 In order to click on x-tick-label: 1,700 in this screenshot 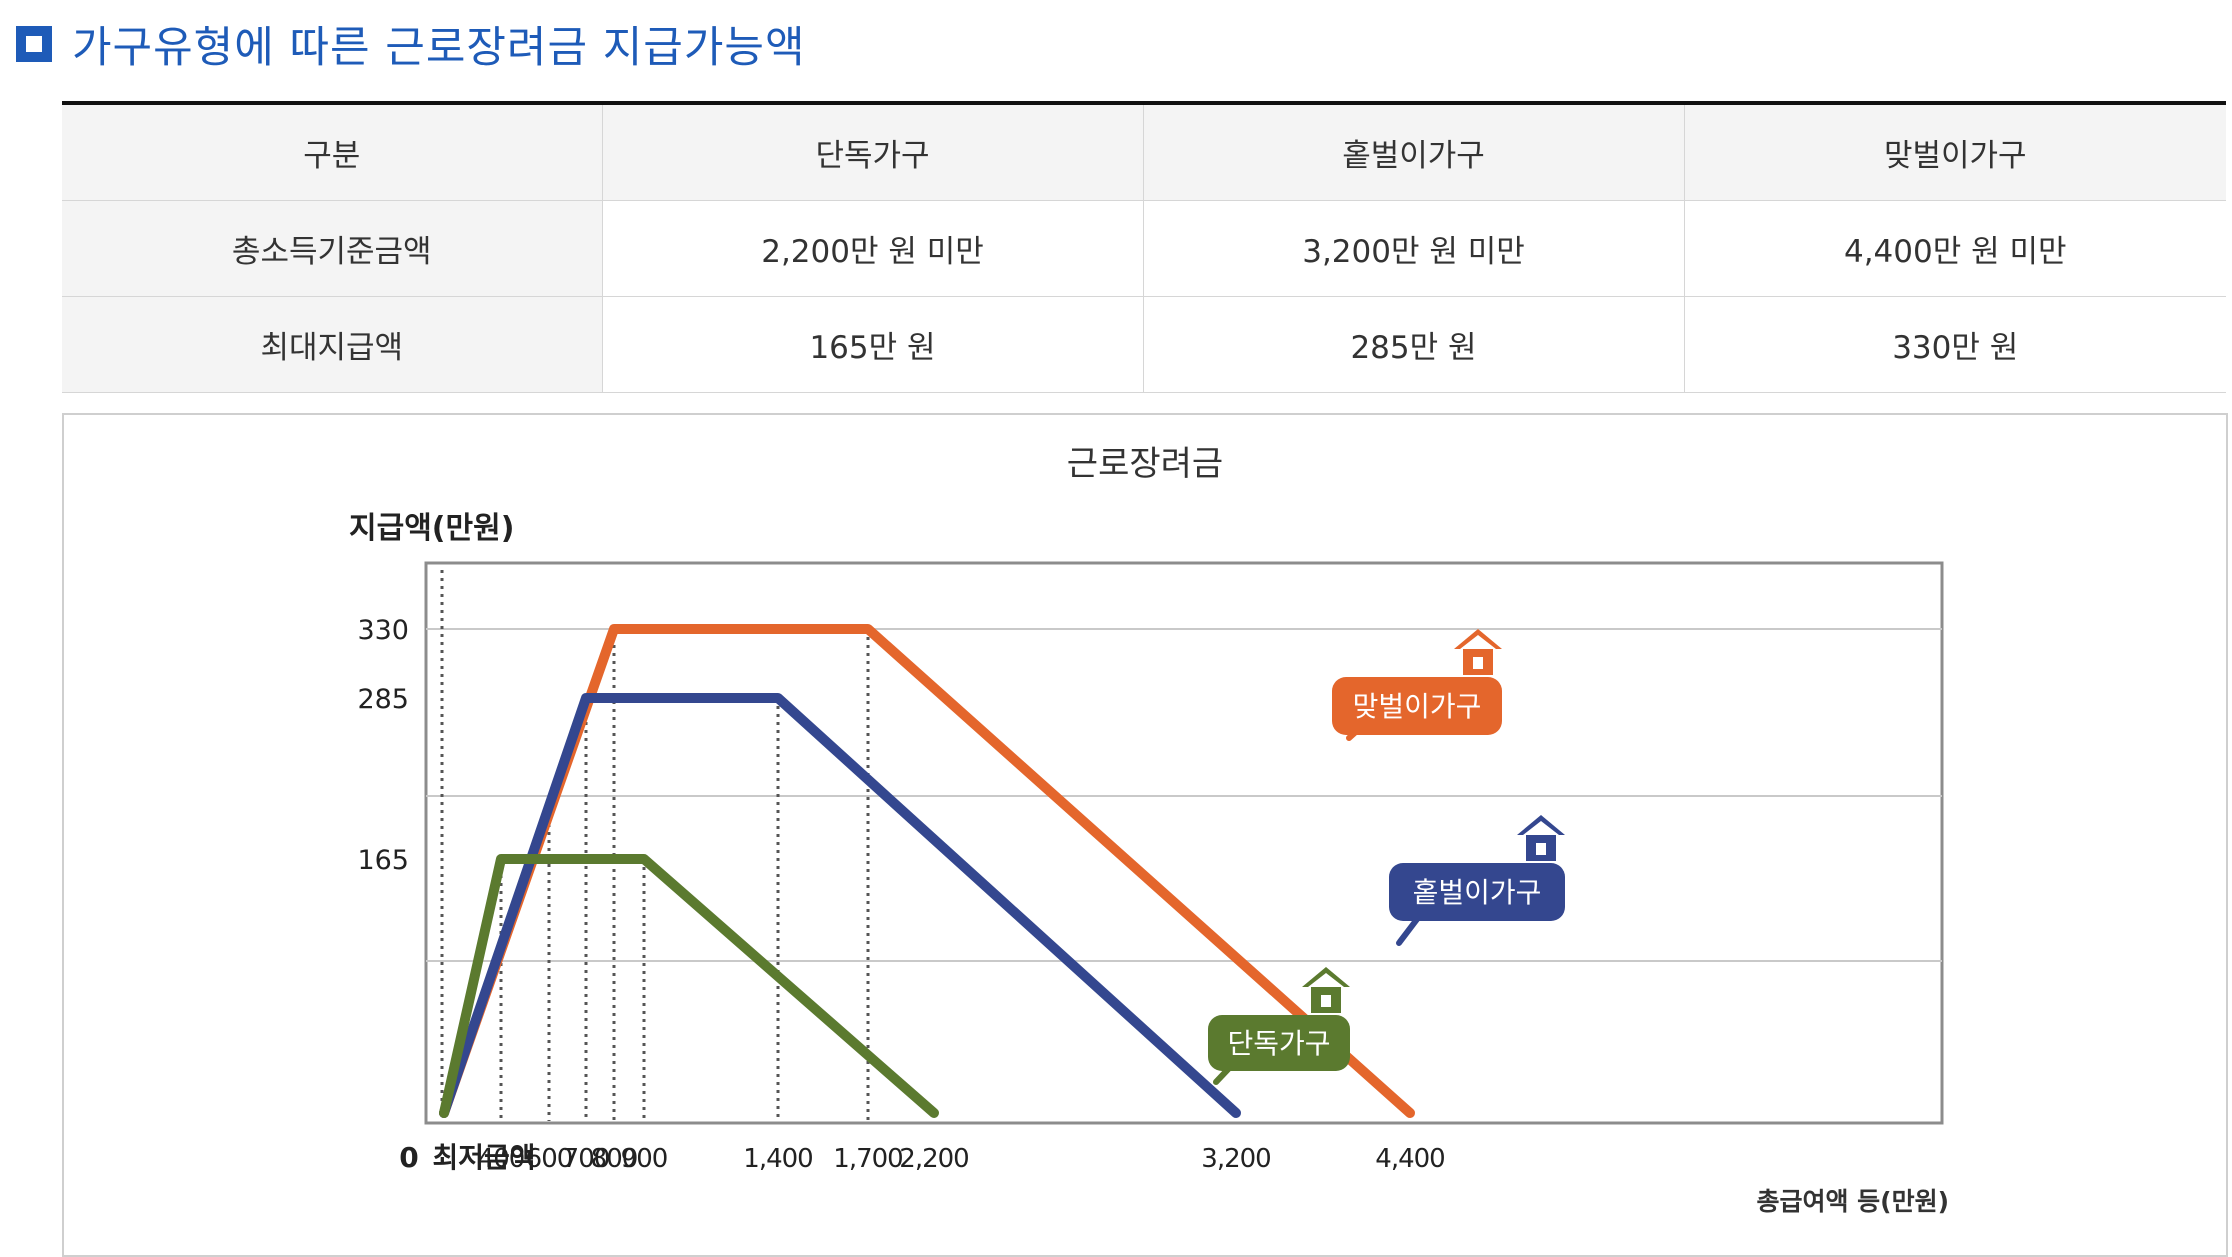, I will do `click(867, 1159)`.